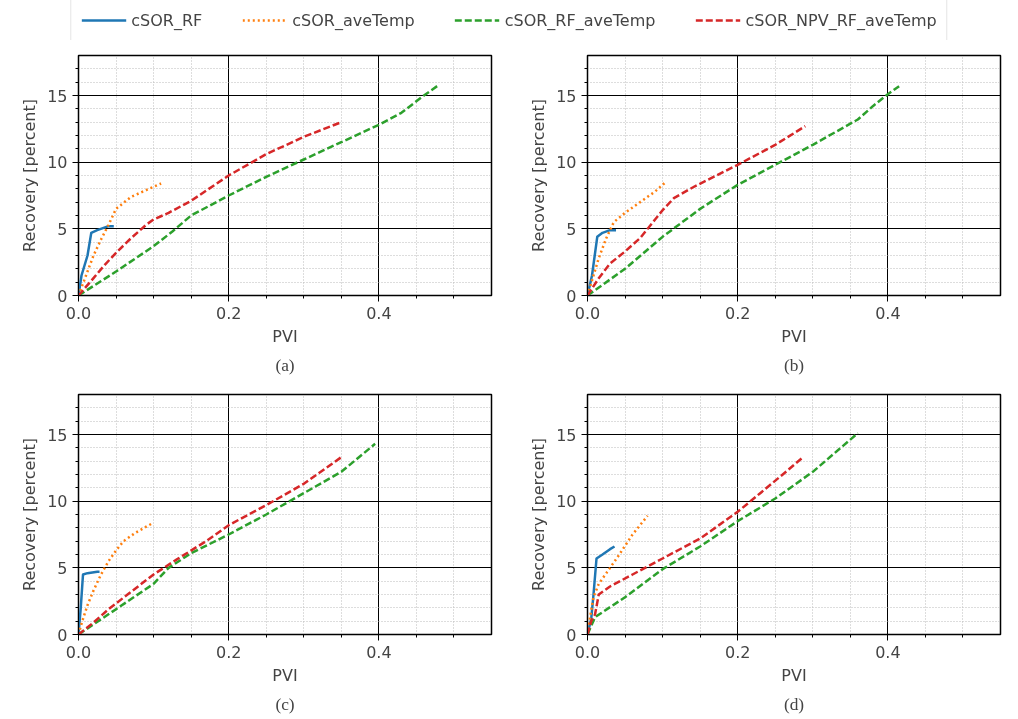  What do you see at coordinates (285, 365) in the screenshot?
I see `text: (a)` at bounding box center [285, 365].